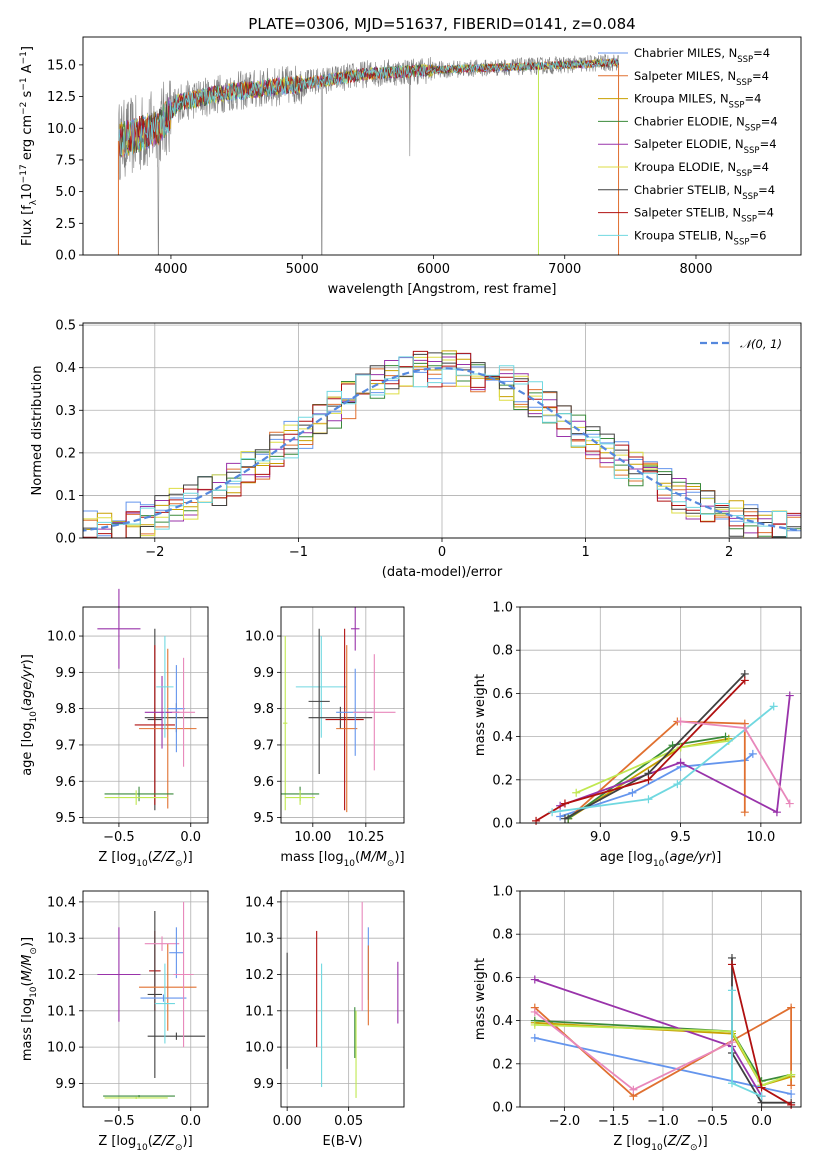 The height and width of the screenshot is (1170, 819). I want to click on x-tick-label: 4000, so click(170, 269).